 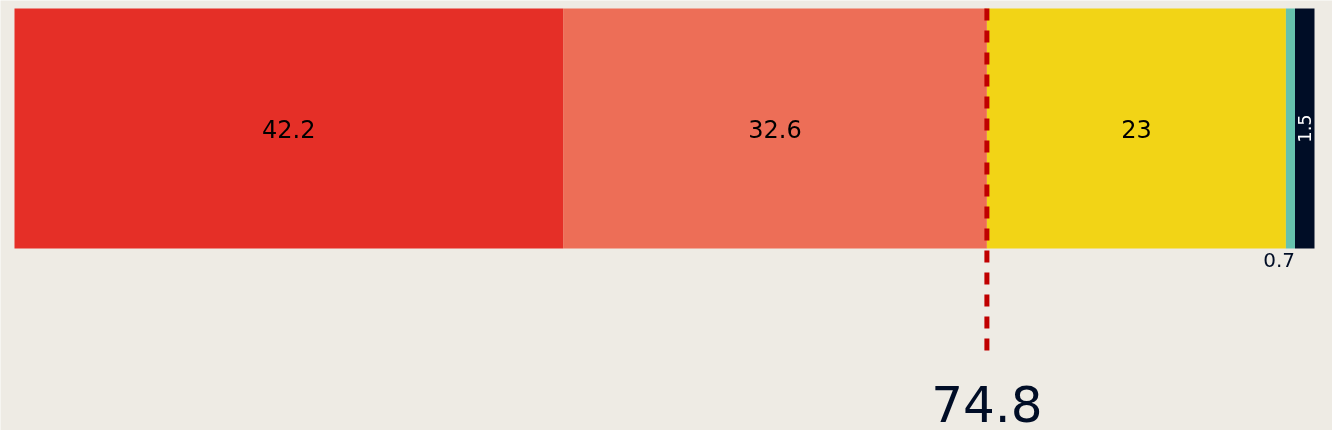 What do you see at coordinates (775, 129) in the screenshot?
I see `data-label: 32.6` at bounding box center [775, 129].